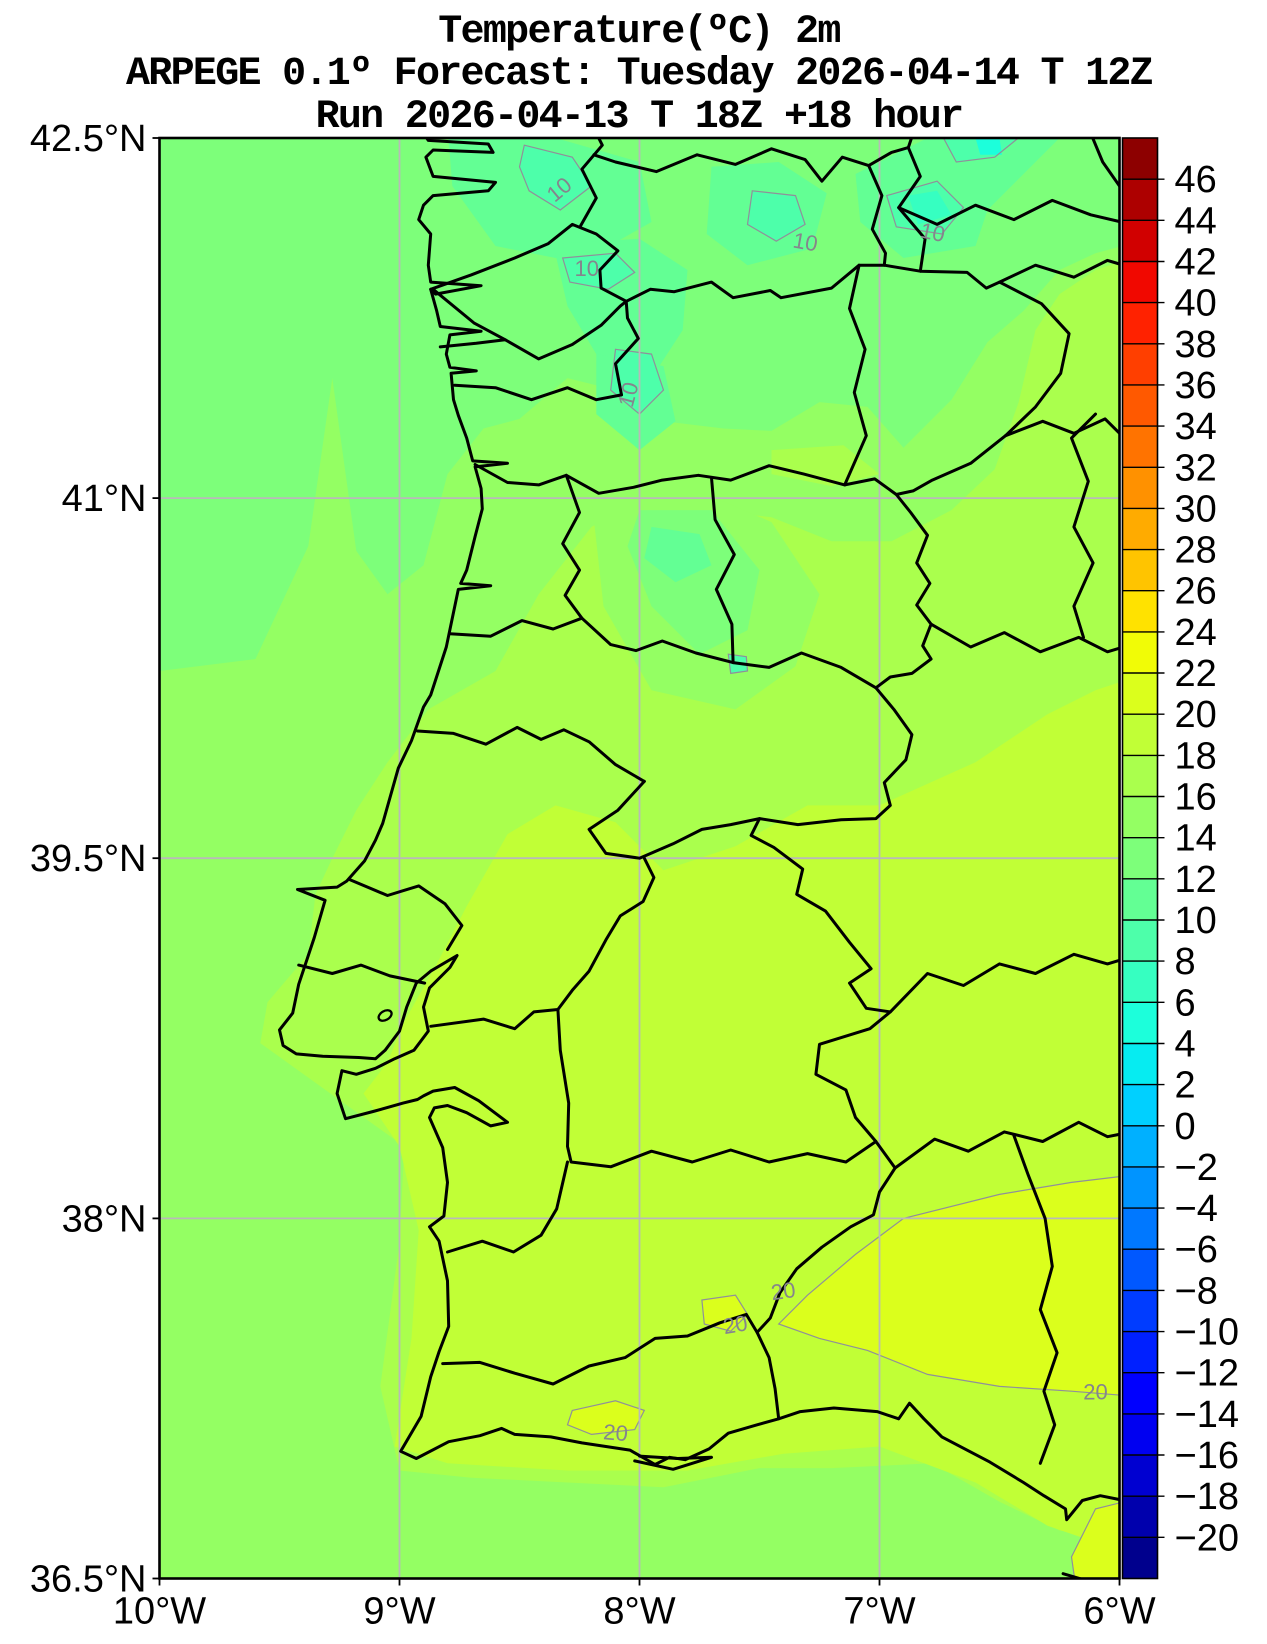 The height and width of the screenshot is (1644, 1267). I want to click on svg-text: 6, so click(1185, 1003).